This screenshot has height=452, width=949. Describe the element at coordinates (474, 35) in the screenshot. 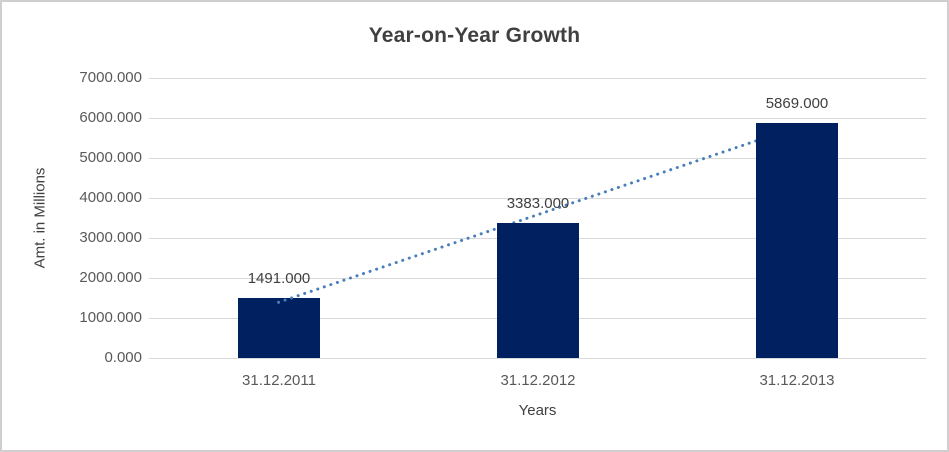

I see `chart-title: Year-on-Year Growth` at that location.